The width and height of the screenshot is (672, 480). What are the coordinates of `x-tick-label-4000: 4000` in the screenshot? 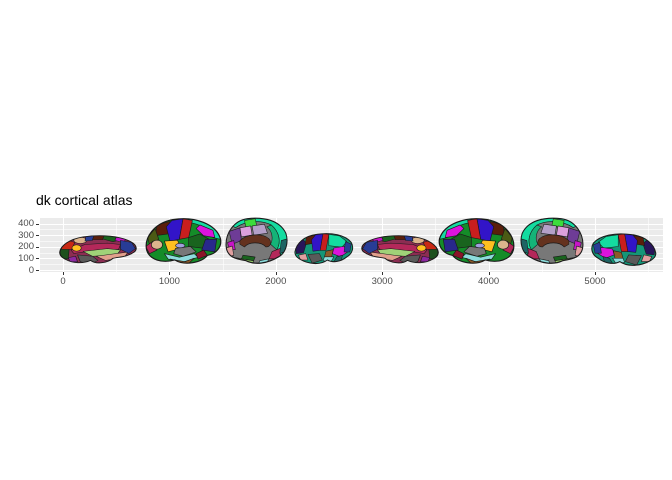 It's located at (489, 281).